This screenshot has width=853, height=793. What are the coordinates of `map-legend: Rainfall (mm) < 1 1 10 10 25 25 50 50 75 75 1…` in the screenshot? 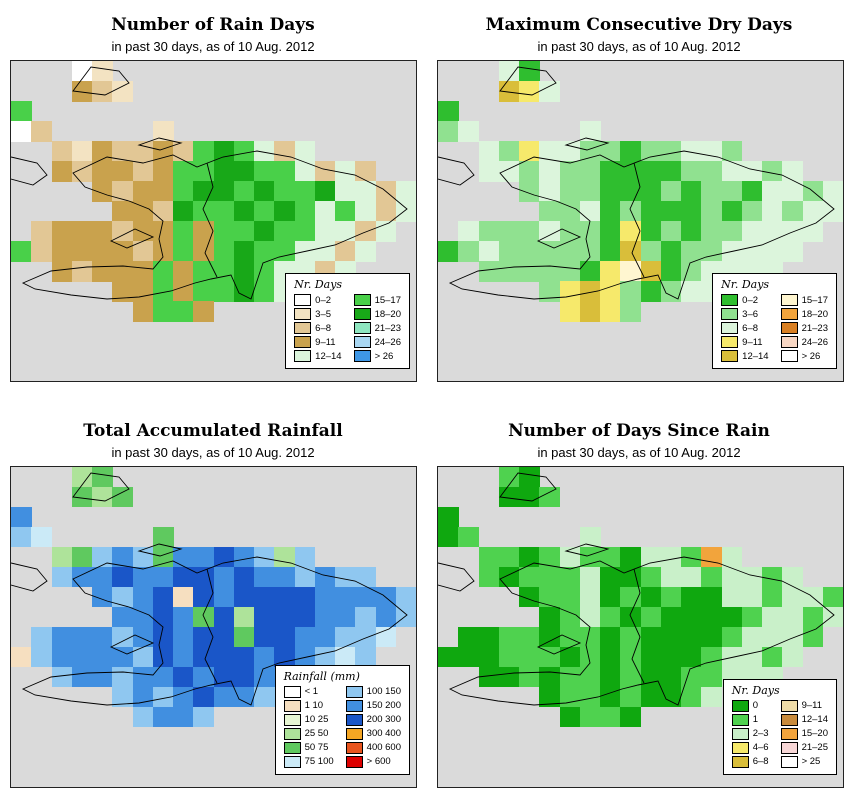 It's located at (342, 719).